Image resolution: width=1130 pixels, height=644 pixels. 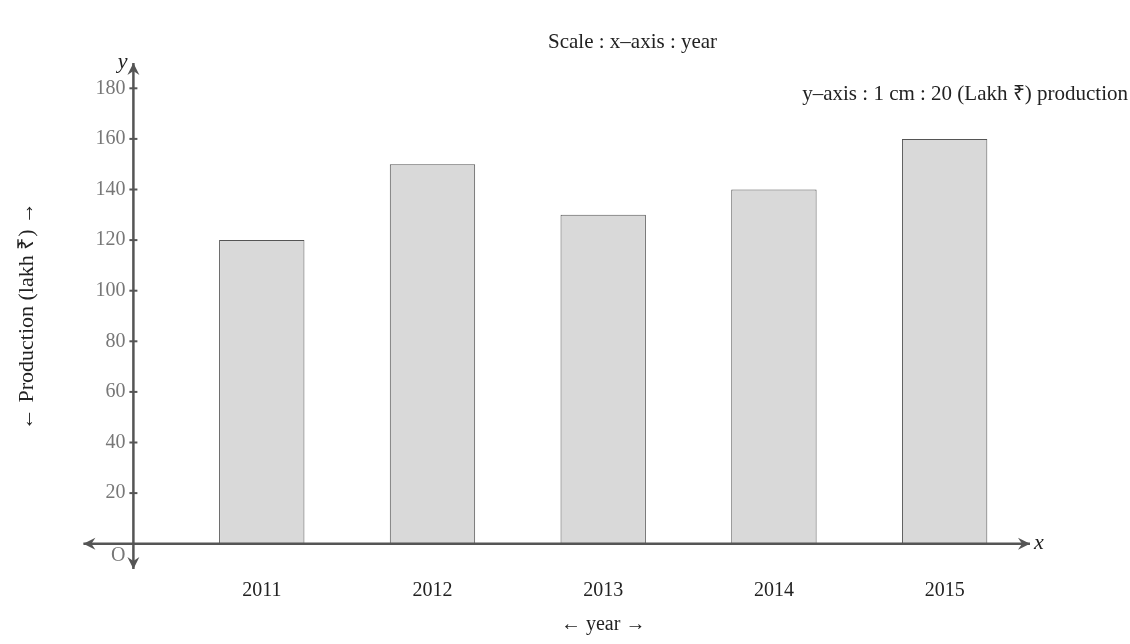 I want to click on y-tick-label: 40, so click(x=115, y=440).